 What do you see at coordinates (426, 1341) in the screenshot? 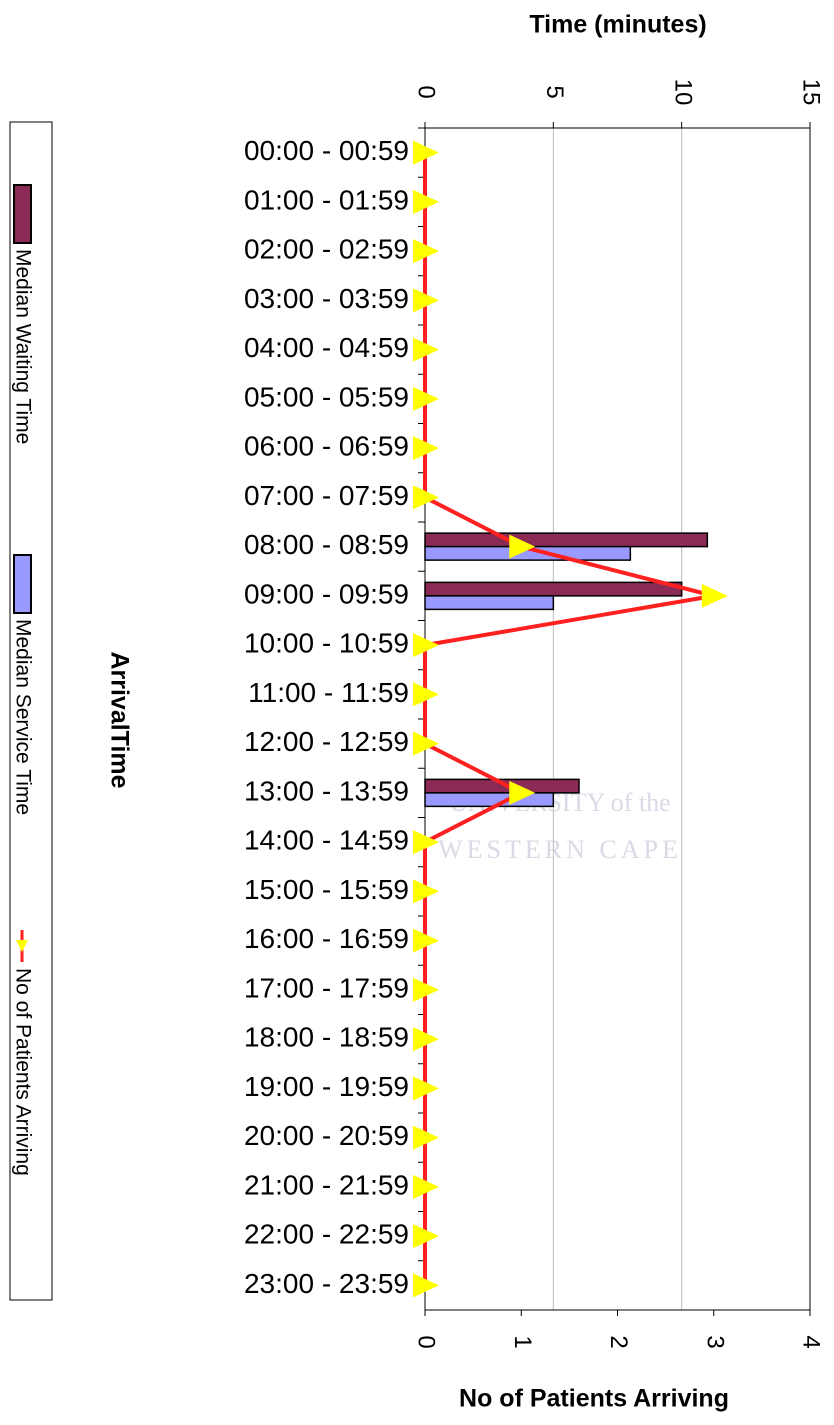
I see `x2-tick-label: 0` at bounding box center [426, 1341].